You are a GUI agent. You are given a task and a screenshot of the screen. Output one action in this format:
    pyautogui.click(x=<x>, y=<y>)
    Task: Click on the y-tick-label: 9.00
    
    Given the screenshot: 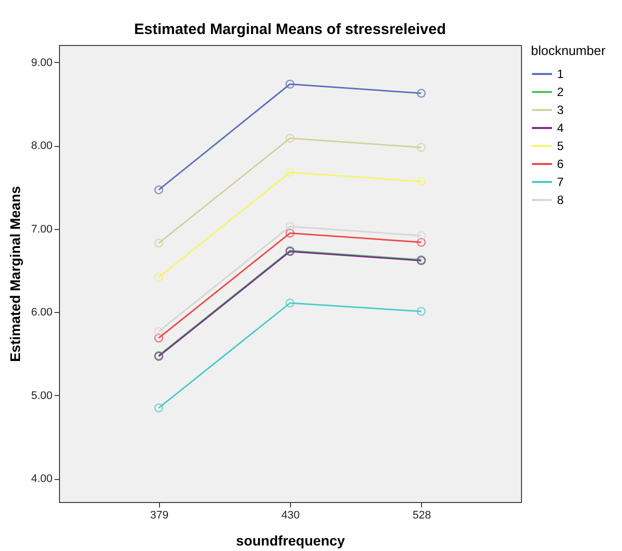 What is the action you would take?
    pyautogui.click(x=41, y=62)
    